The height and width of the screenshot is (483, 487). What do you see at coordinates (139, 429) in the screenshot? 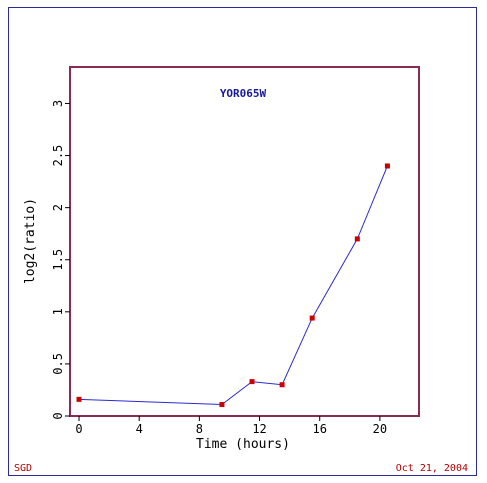
I see `x-tick-label: 4` at bounding box center [139, 429].